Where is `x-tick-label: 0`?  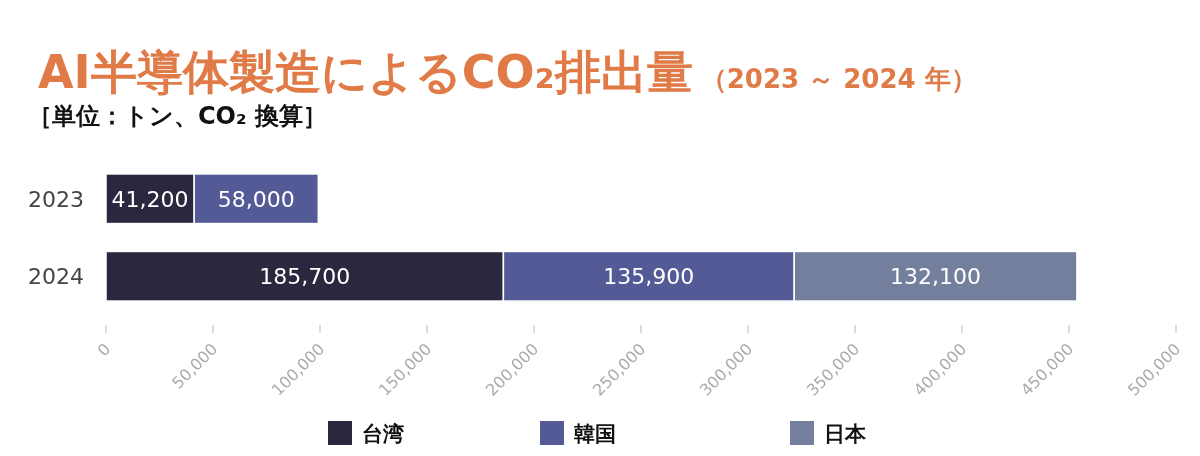
x-tick-label: 0 is located at coordinates (104, 350).